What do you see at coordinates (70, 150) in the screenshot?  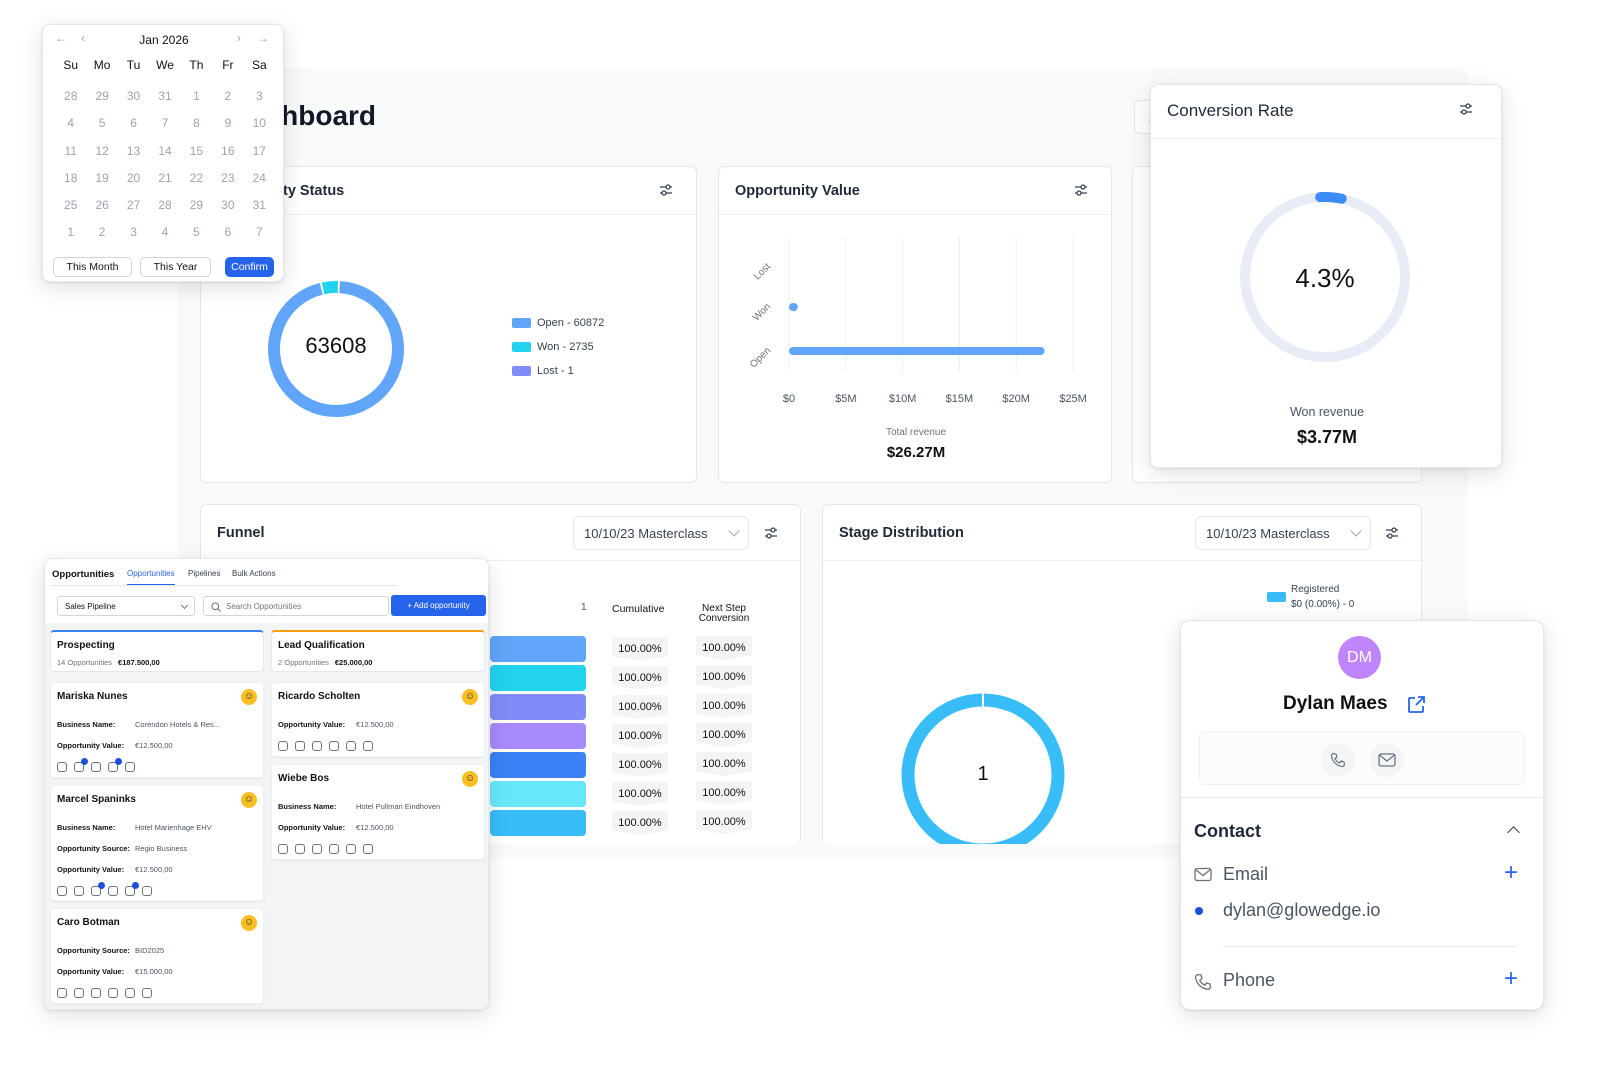 I see `calendar-day: 11` at bounding box center [70, 150].